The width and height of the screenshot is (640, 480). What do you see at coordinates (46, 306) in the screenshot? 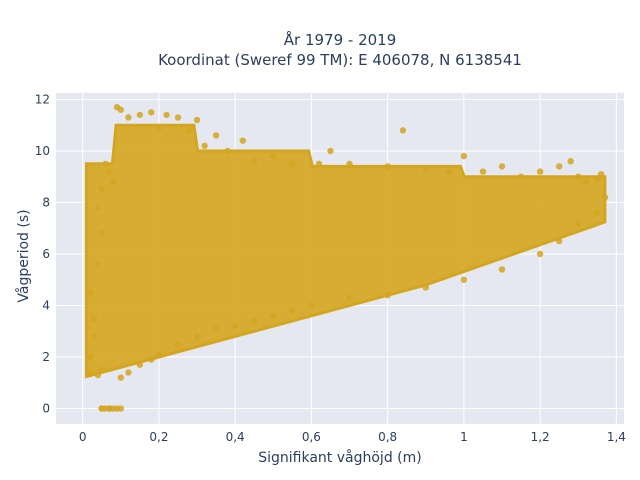
I see `y-tick-label: 4` at bounding box center [46, 306].